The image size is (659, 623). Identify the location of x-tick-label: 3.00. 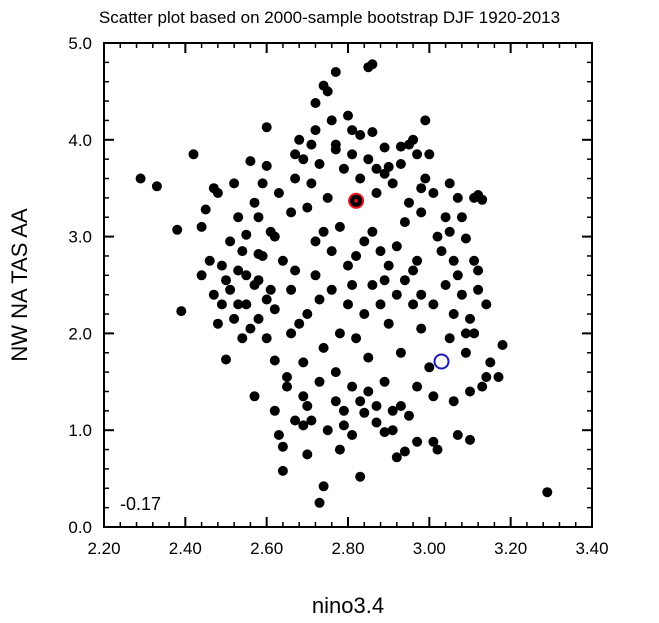
(429, 548).